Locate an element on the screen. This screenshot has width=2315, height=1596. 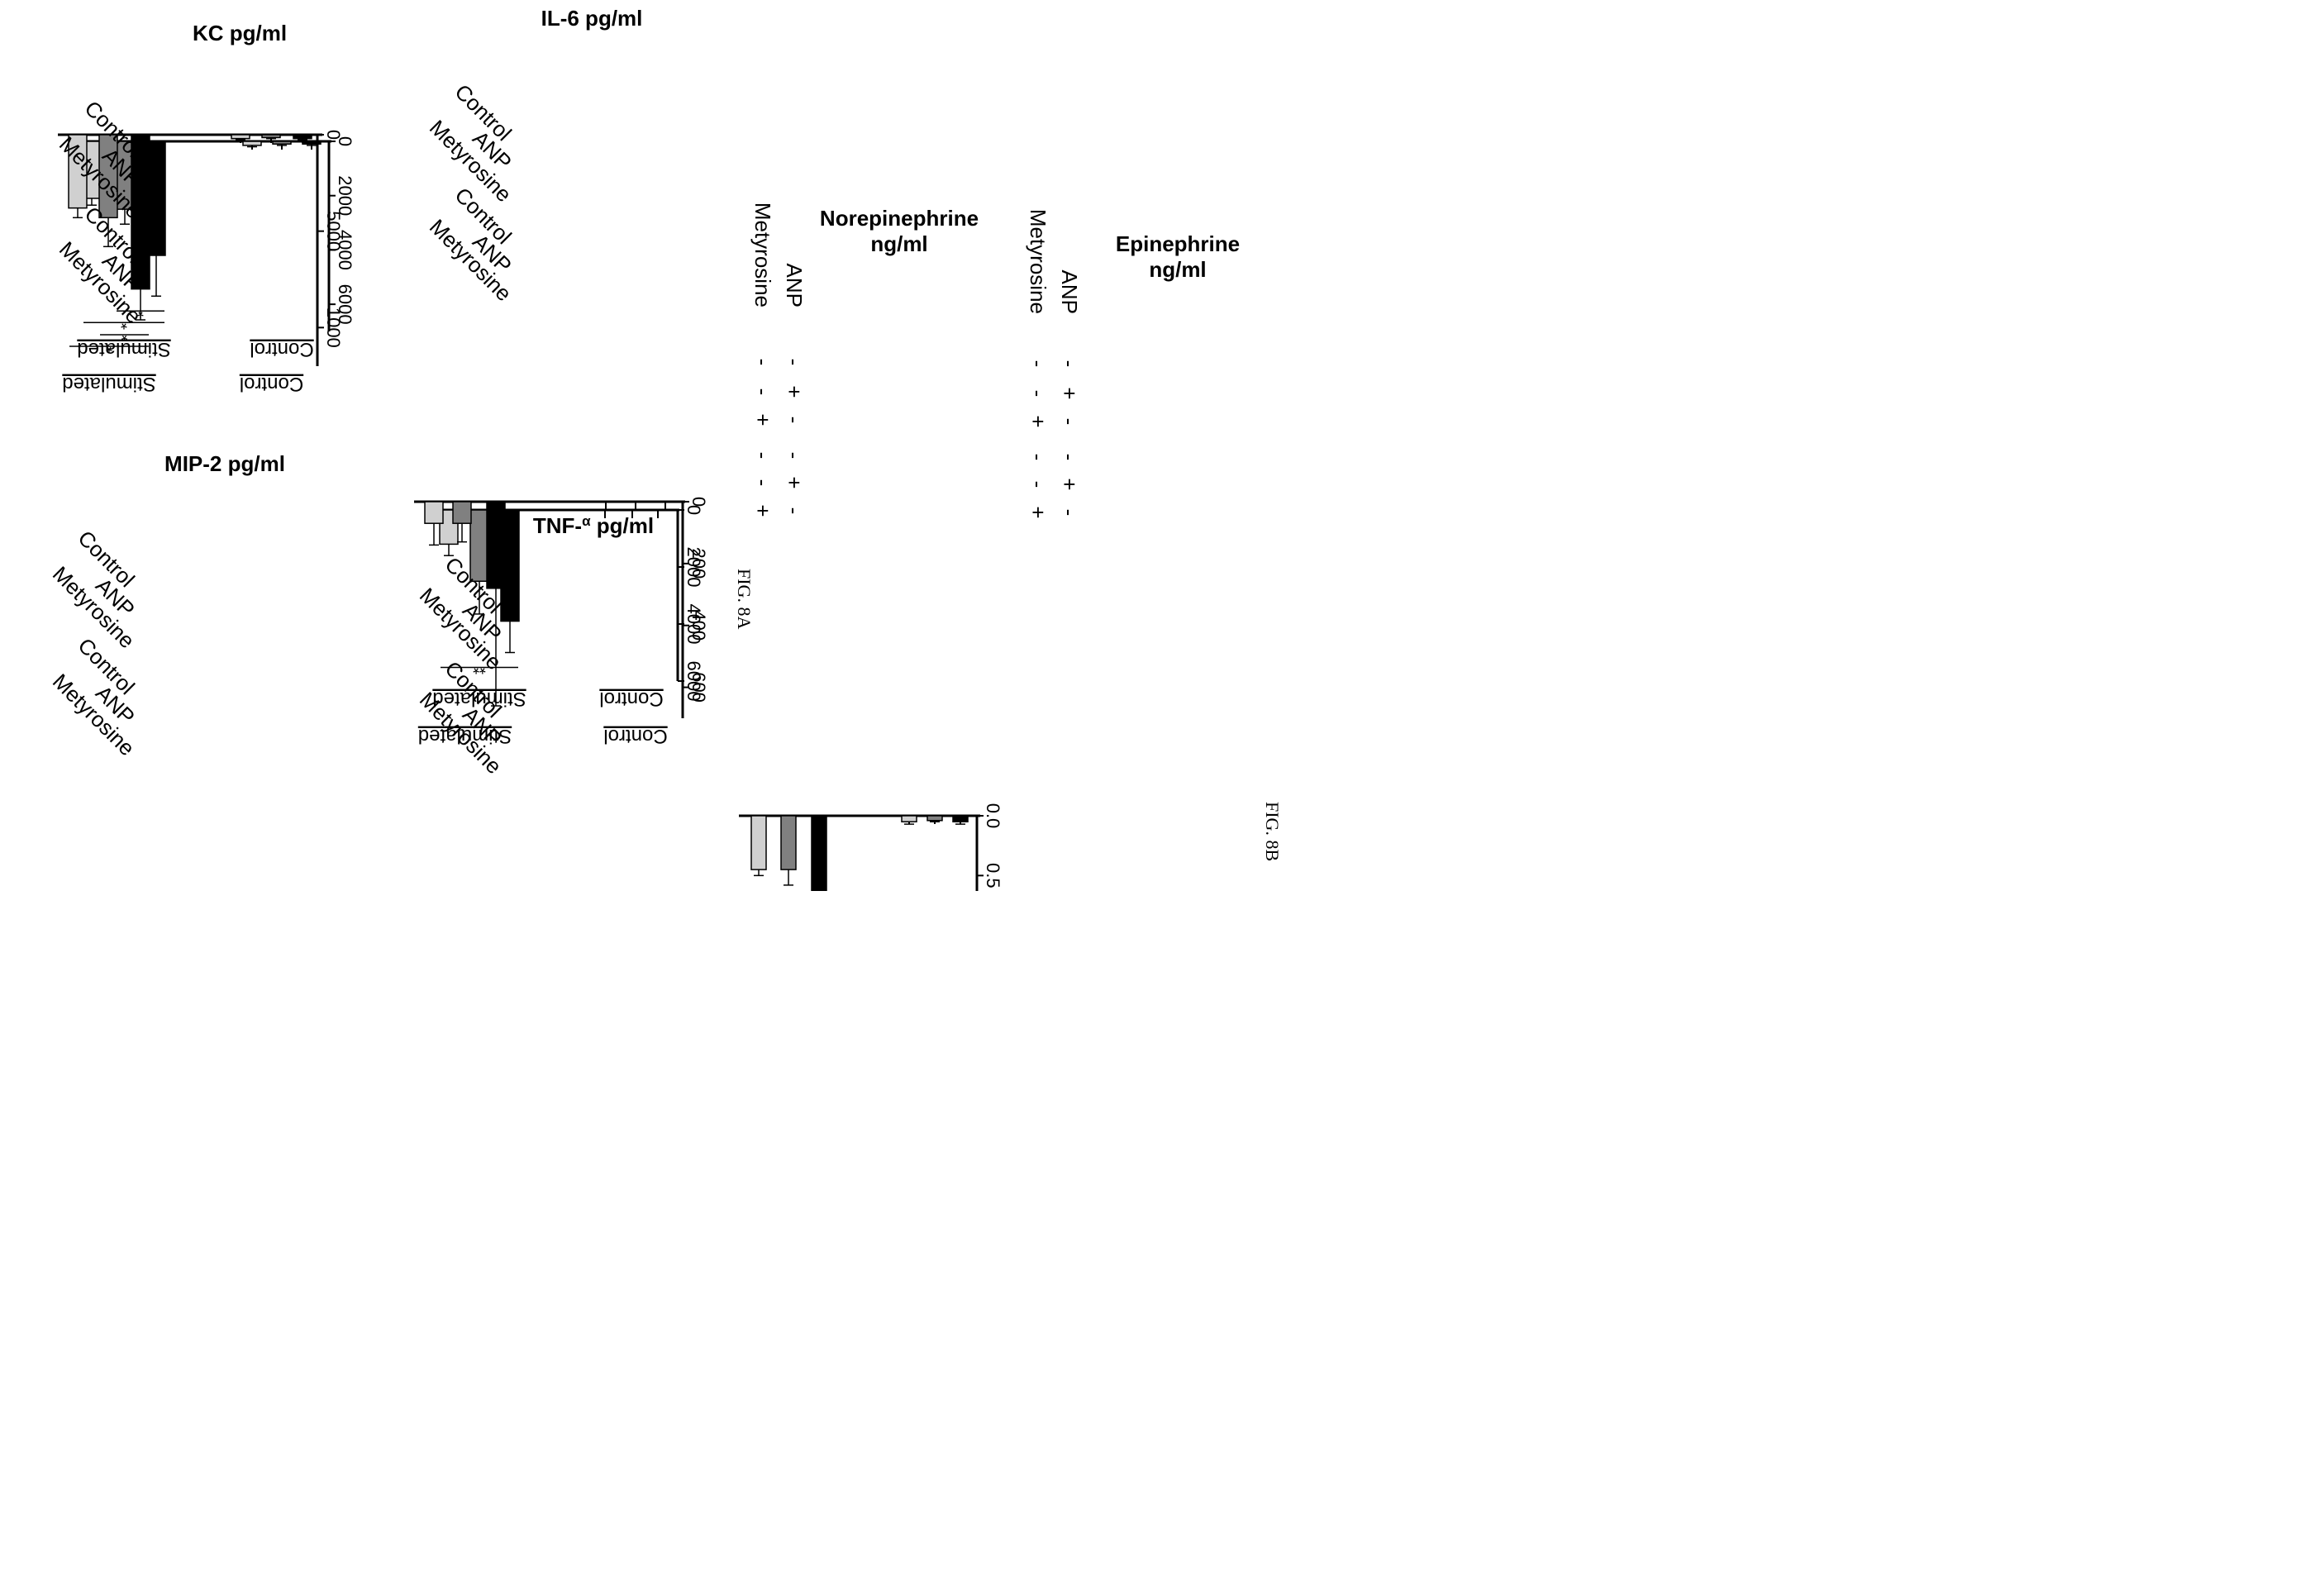
chart-title-kc: KC pg/ml is located at coordinates (240, 33).